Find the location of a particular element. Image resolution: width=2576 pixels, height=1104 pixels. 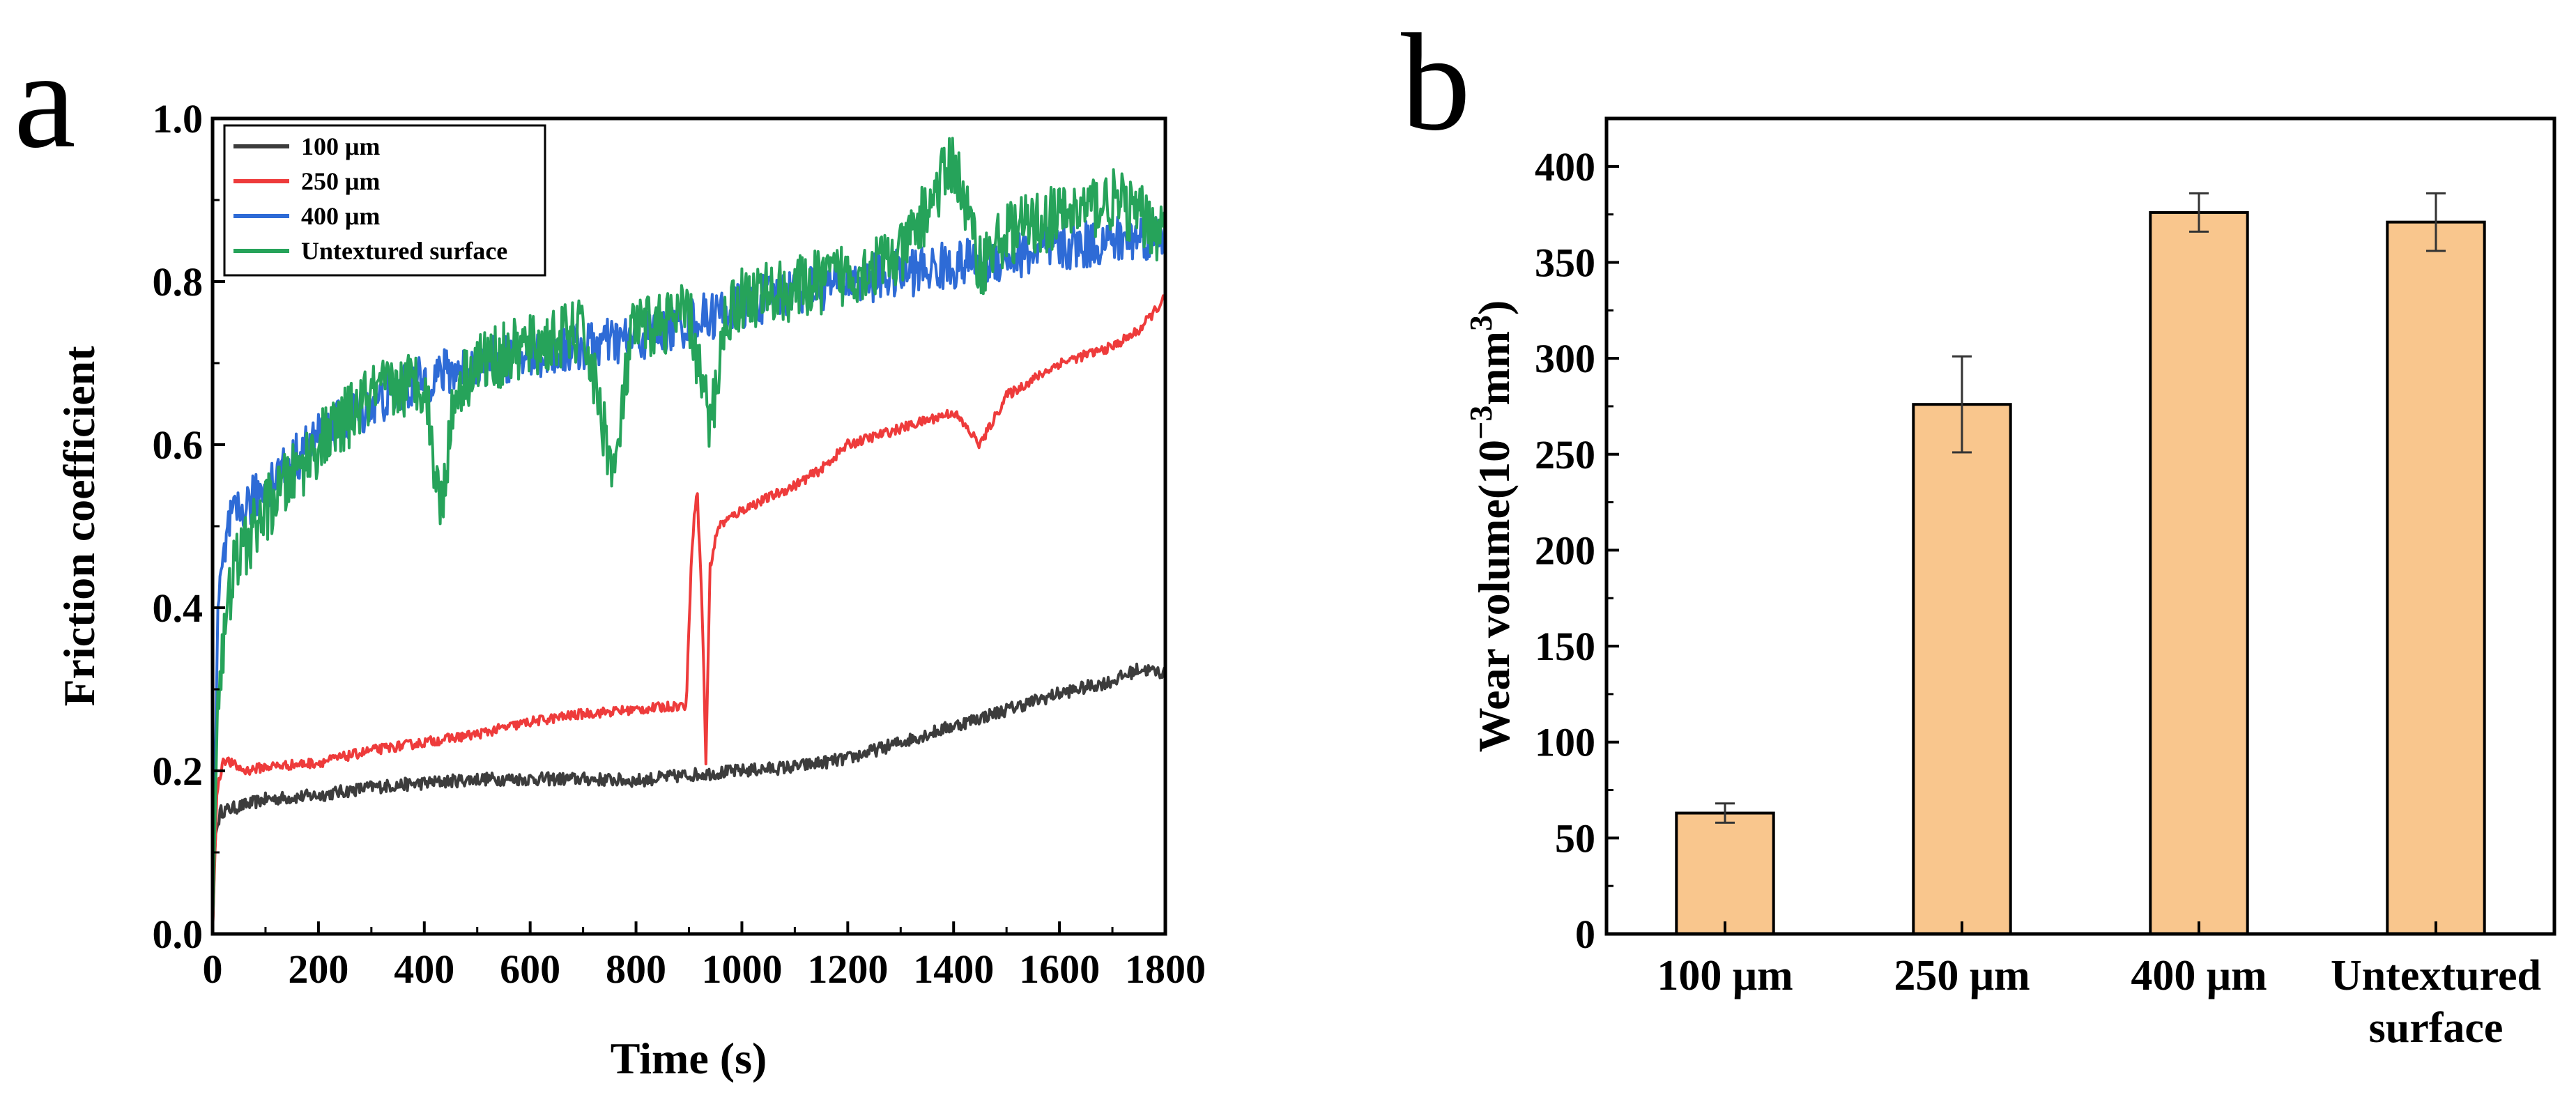

chart-a-xtick-label: 0 is located at coordinates (213, 969).